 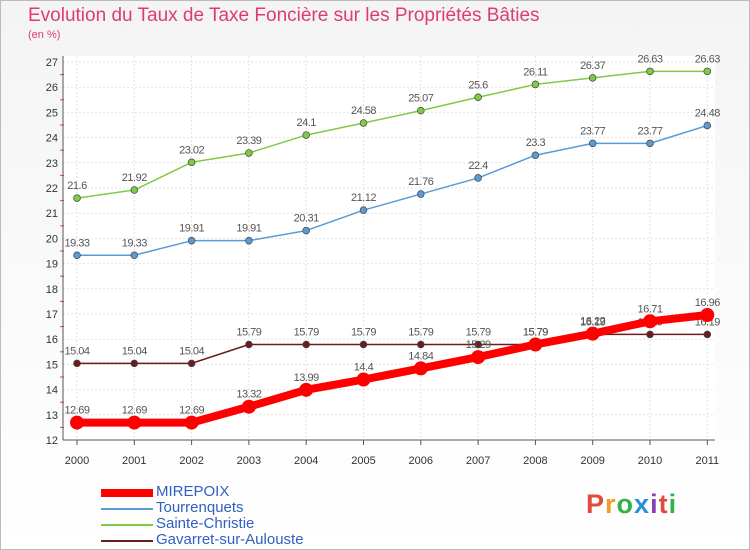 I want to click on x-tick-label: 2003, so click(x=249, y=461).